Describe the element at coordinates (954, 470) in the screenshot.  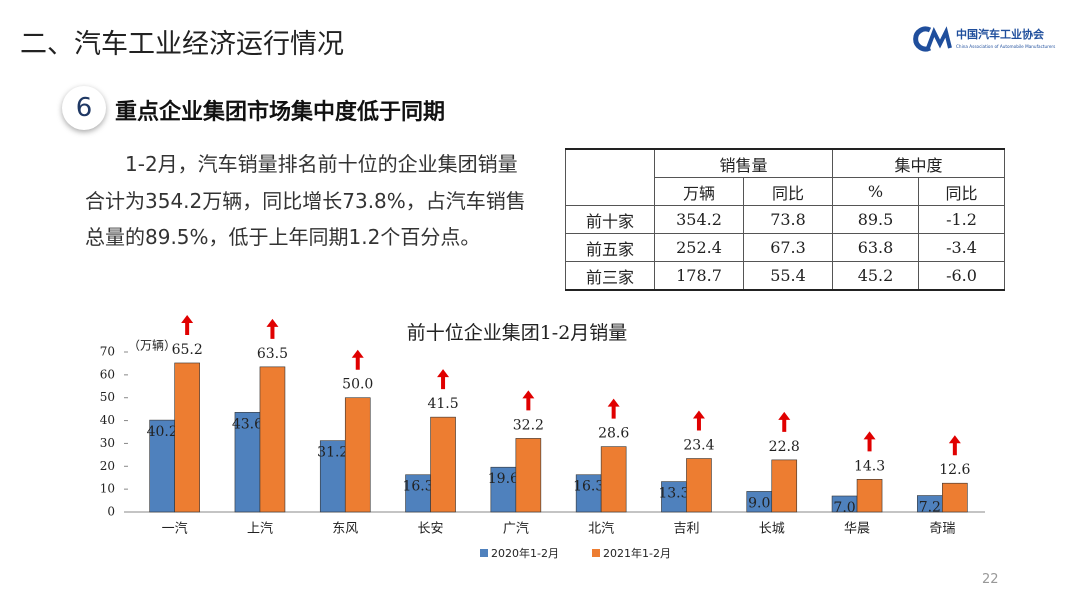
I see `data-label: 12.6` at that location.